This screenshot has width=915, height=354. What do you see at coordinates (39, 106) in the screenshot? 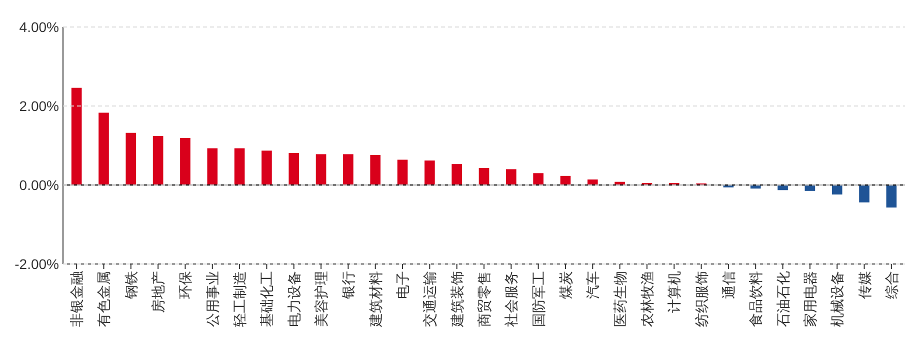
I see `y-tick-label: 2.00%` at bounding box center [39, 106].